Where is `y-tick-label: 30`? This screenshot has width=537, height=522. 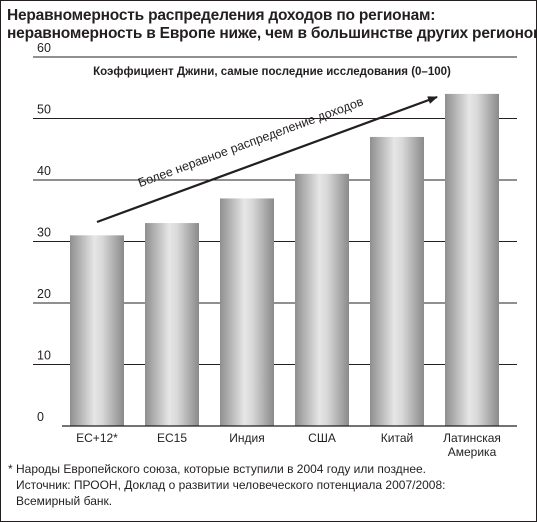 y-tick-label: 30 is located at coordinates (44, 233).